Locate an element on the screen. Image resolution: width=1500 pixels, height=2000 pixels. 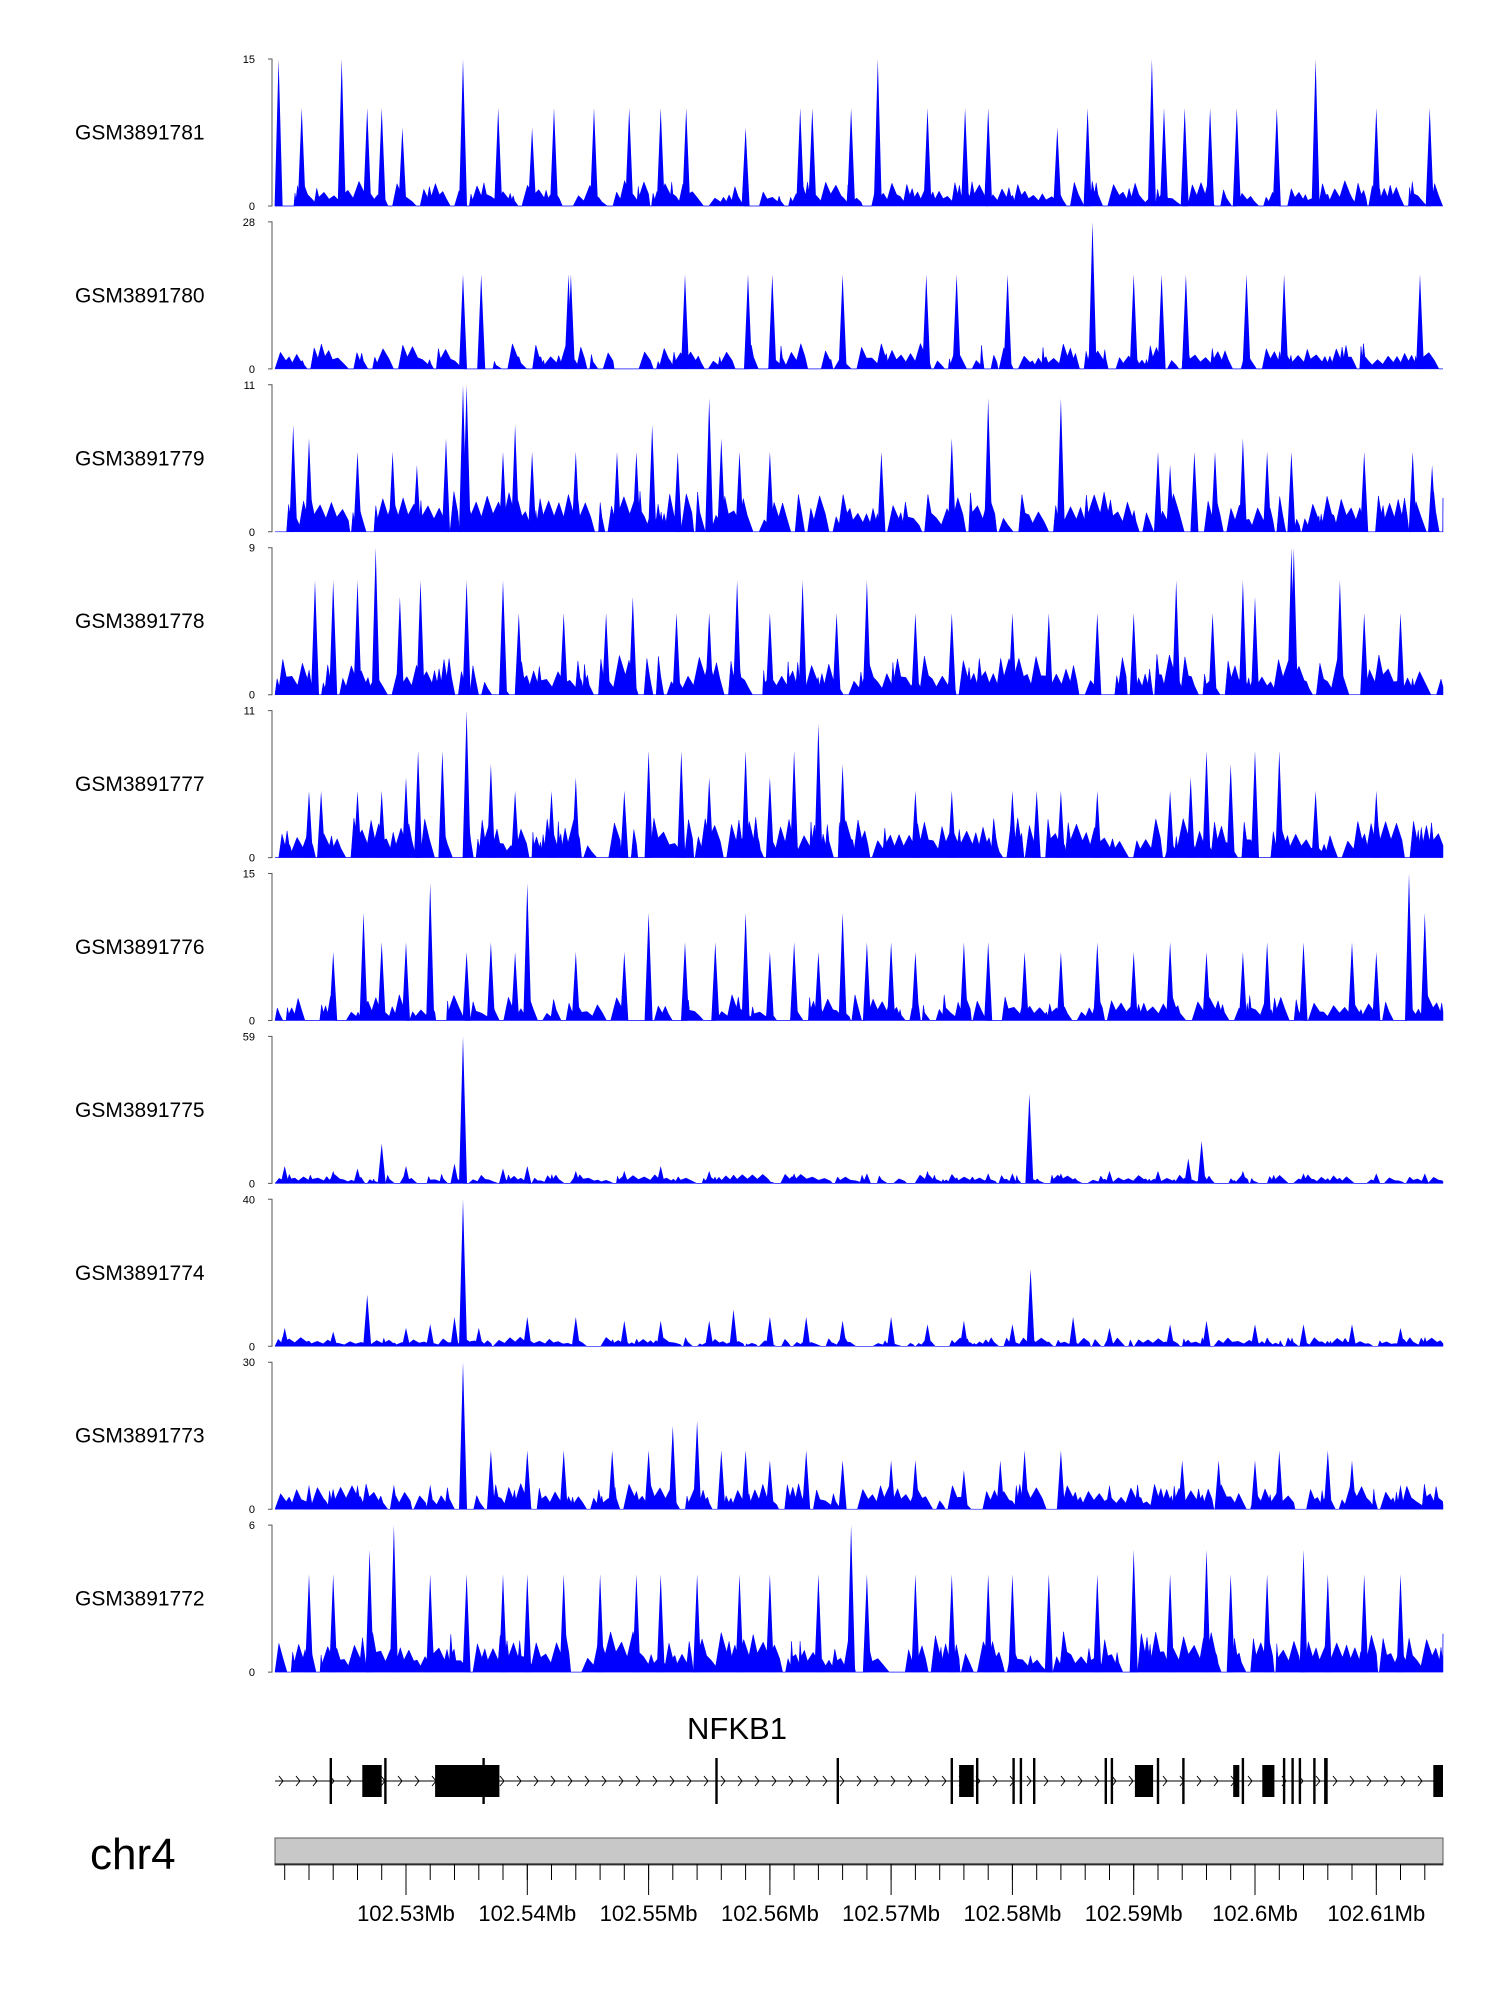
track-GSM3891776: GSM3891776 15 0 is located at coordinates (759, 948).